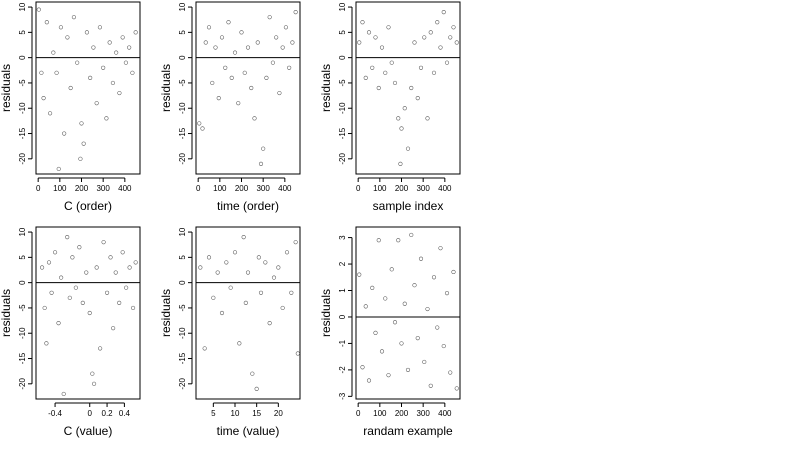 This screenshot has width=800, height=450. What do you see at coordinates (213, 413) in the screenshot?
I see `x-tick-label: 5` at bounding box center [213, 413].